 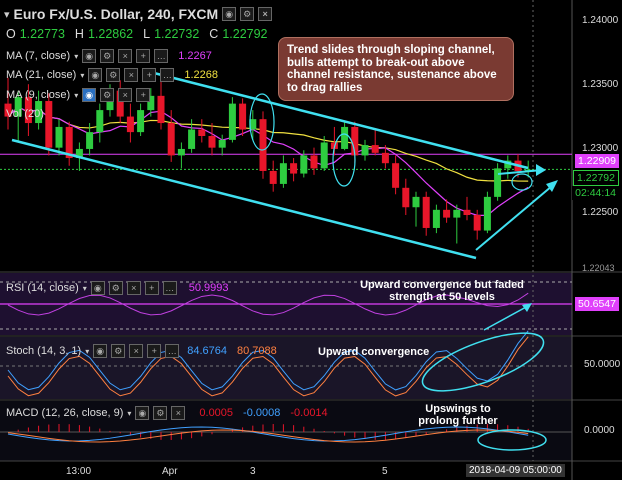 What do you see at coordinates (41, 75) in the screenshot?
I see `ma21-label: MA (21, close)` at bounding box center [41, 75].